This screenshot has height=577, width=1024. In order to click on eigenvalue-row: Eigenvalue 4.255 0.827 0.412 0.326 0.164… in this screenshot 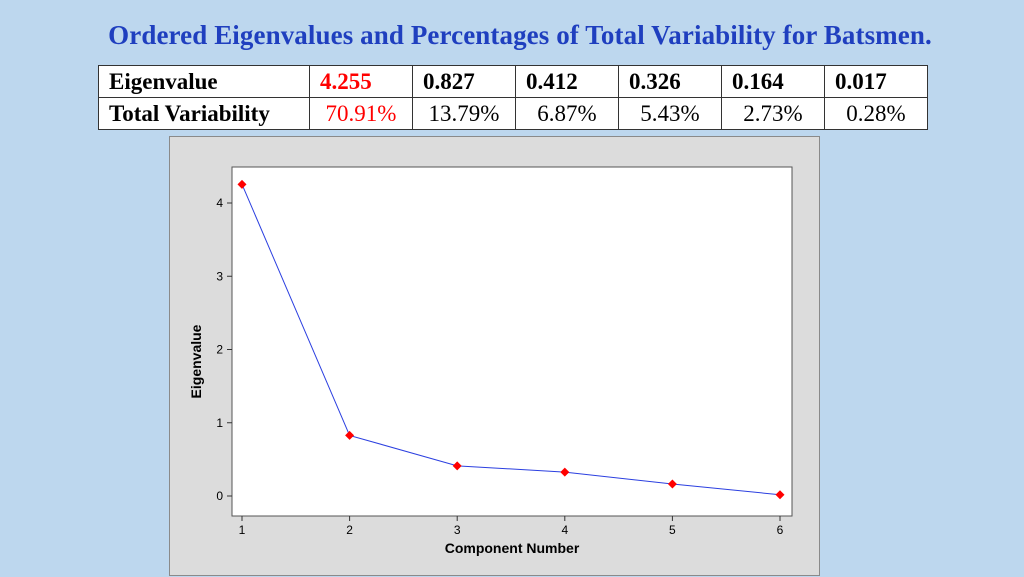, I will do `click(513, 81)`.